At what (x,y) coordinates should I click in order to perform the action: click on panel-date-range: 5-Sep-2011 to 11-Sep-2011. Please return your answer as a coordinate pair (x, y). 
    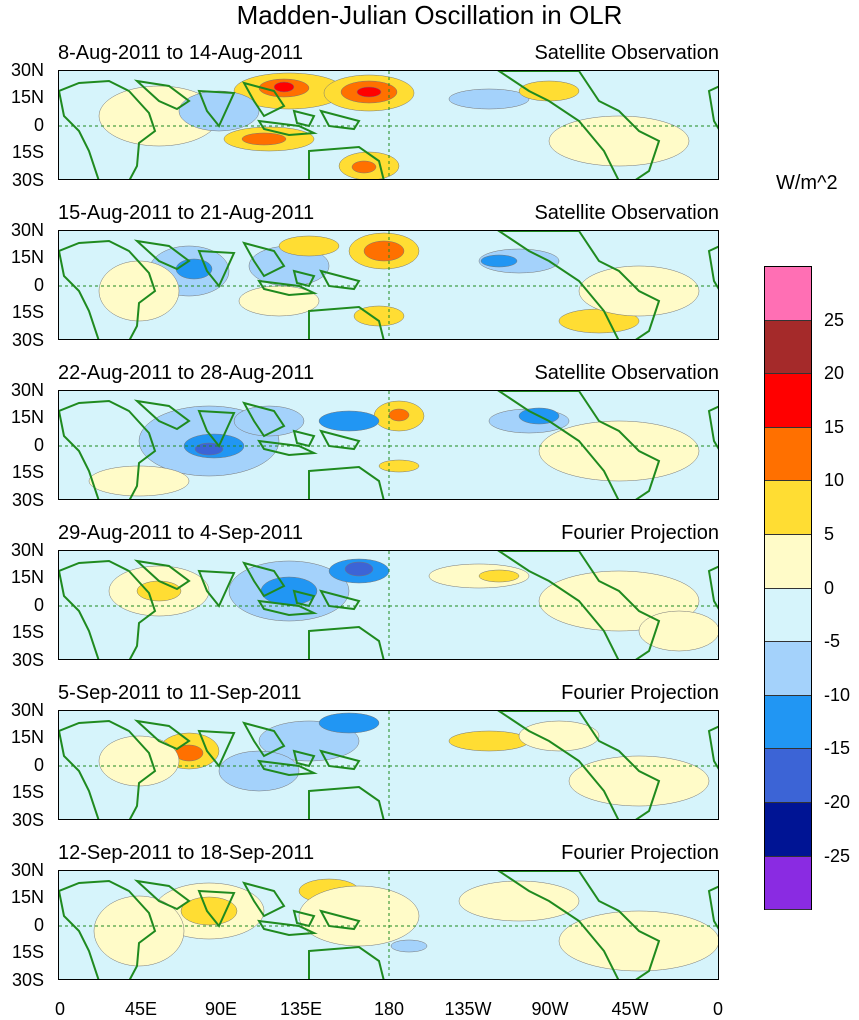
    Looking at the image, I should click on (180, 693).